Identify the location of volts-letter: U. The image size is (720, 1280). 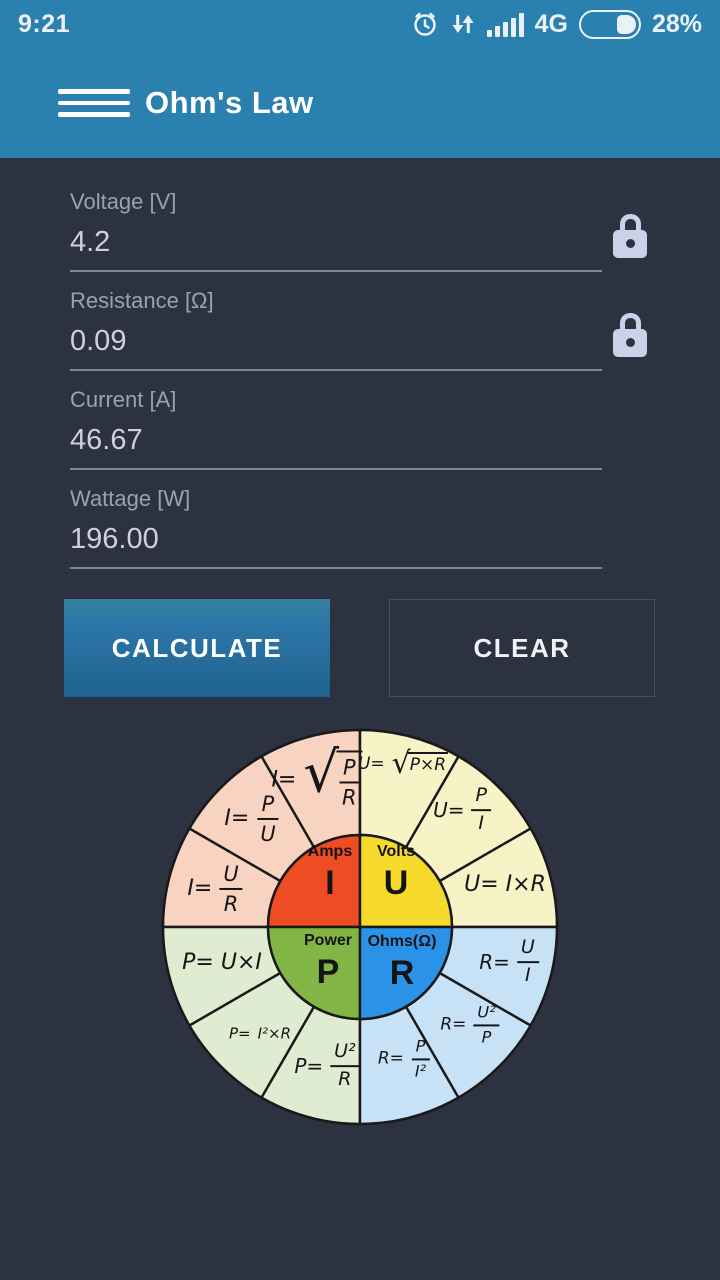
(396, 883).